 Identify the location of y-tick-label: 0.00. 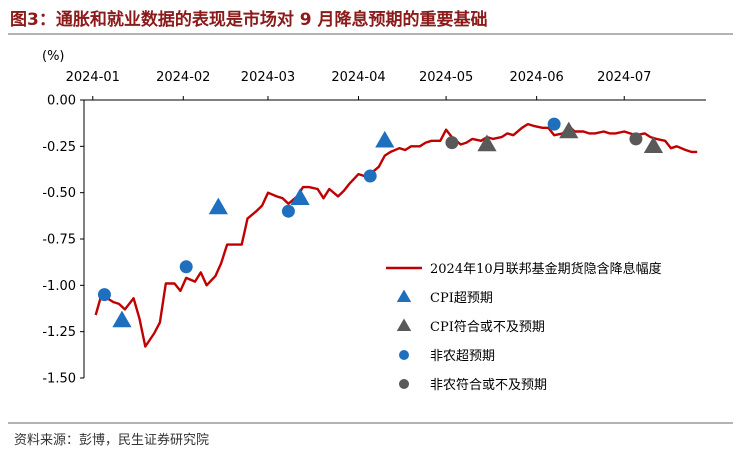
(61, 101).